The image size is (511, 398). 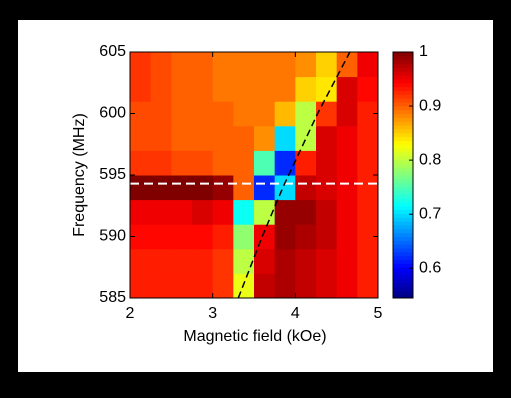 I want to click on colorbar-tick-label: 0.7, so click(x=430, y=213).